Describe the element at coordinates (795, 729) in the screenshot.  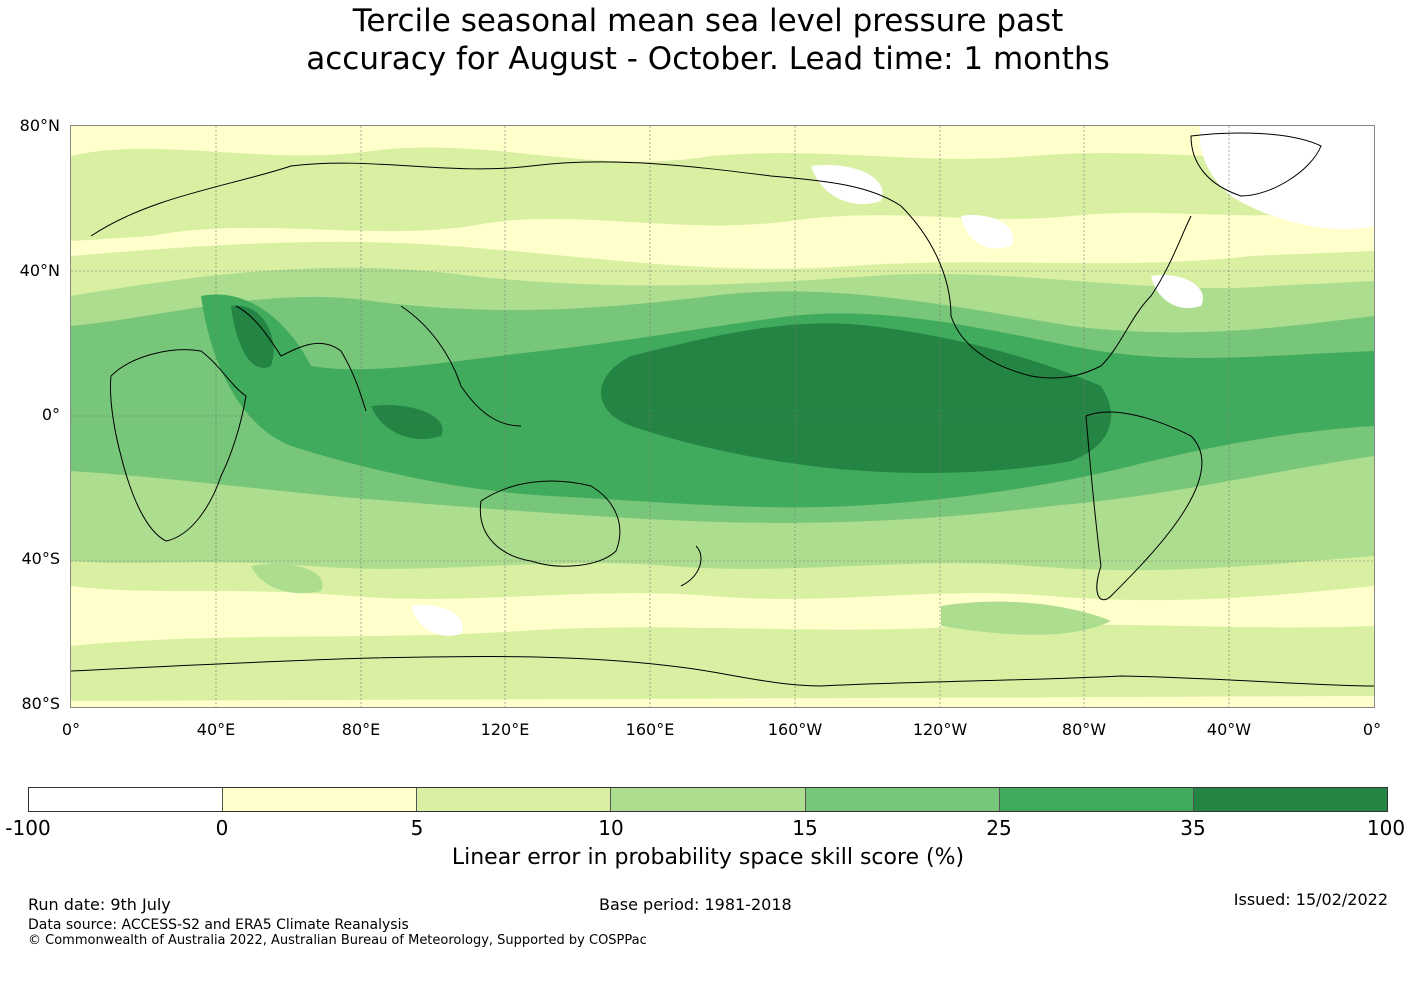
I see `lon-label-160w: 160°W` at that location.